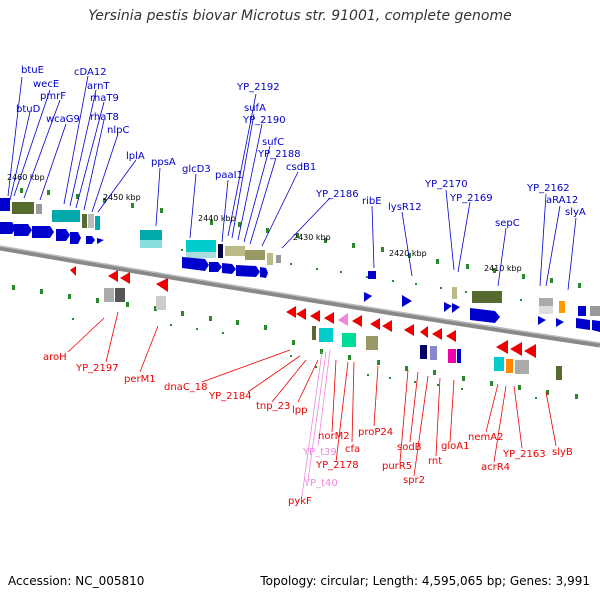  I want to click on gene-label: cfa, so click(352, 449).